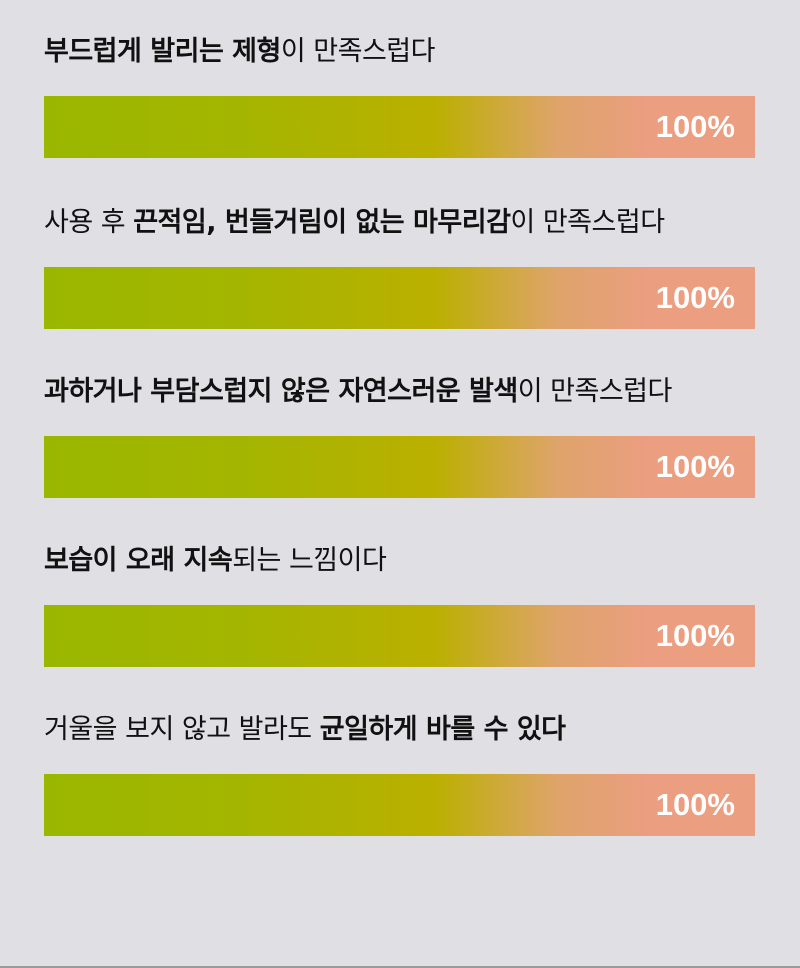 Image resolution: width=800 pixels, height=968 pixels. What do you see at coordinates (162, 51) in the screenshot?
I see `label-emphasis: 부드럽게 발리는 제형` at bounding box center [162, 51].